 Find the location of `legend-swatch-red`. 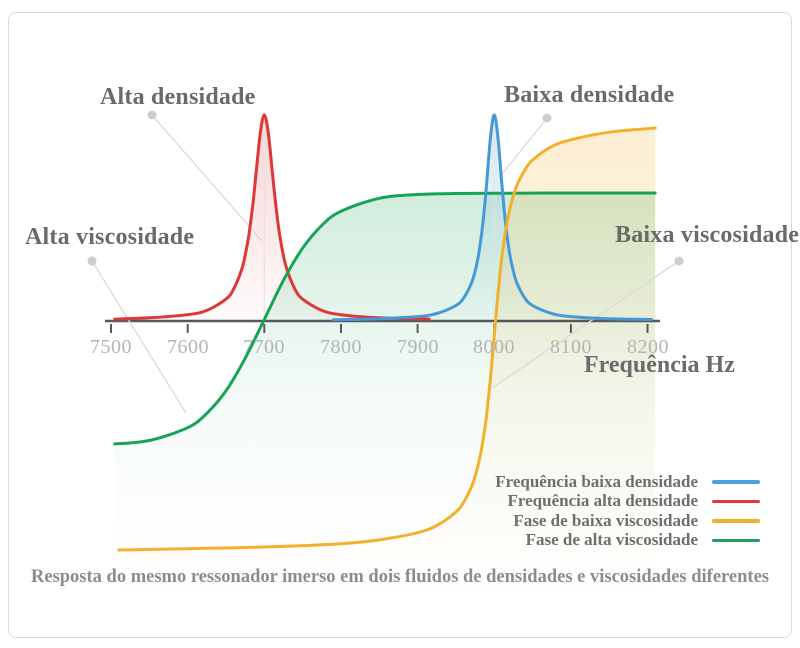

legend-swatch-red is located at coordinates (736, 501).